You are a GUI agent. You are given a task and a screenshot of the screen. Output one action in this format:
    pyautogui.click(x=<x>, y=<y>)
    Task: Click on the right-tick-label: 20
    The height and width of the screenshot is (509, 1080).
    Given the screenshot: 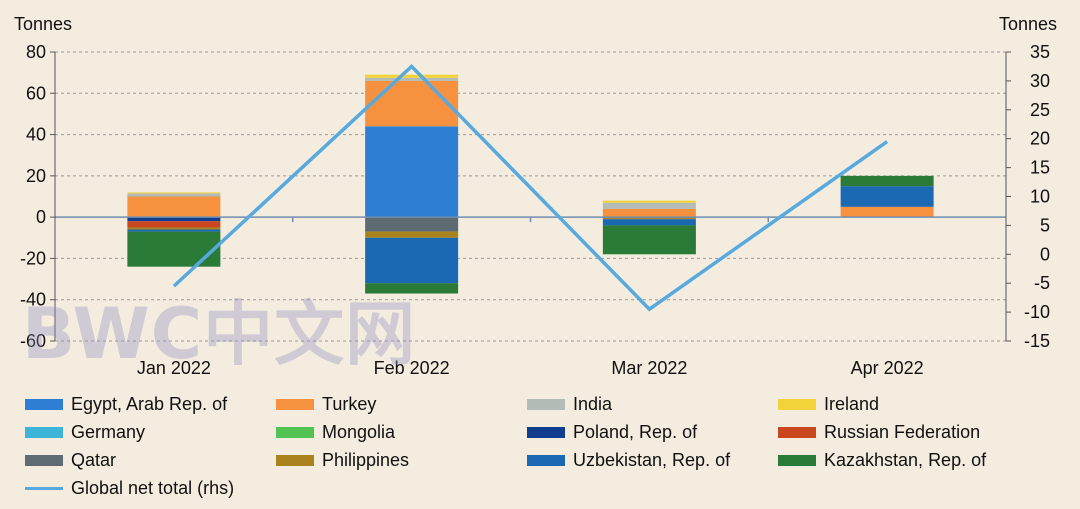 What is the action you would take?
    pyautogui.click(x=1040, y=139)
    